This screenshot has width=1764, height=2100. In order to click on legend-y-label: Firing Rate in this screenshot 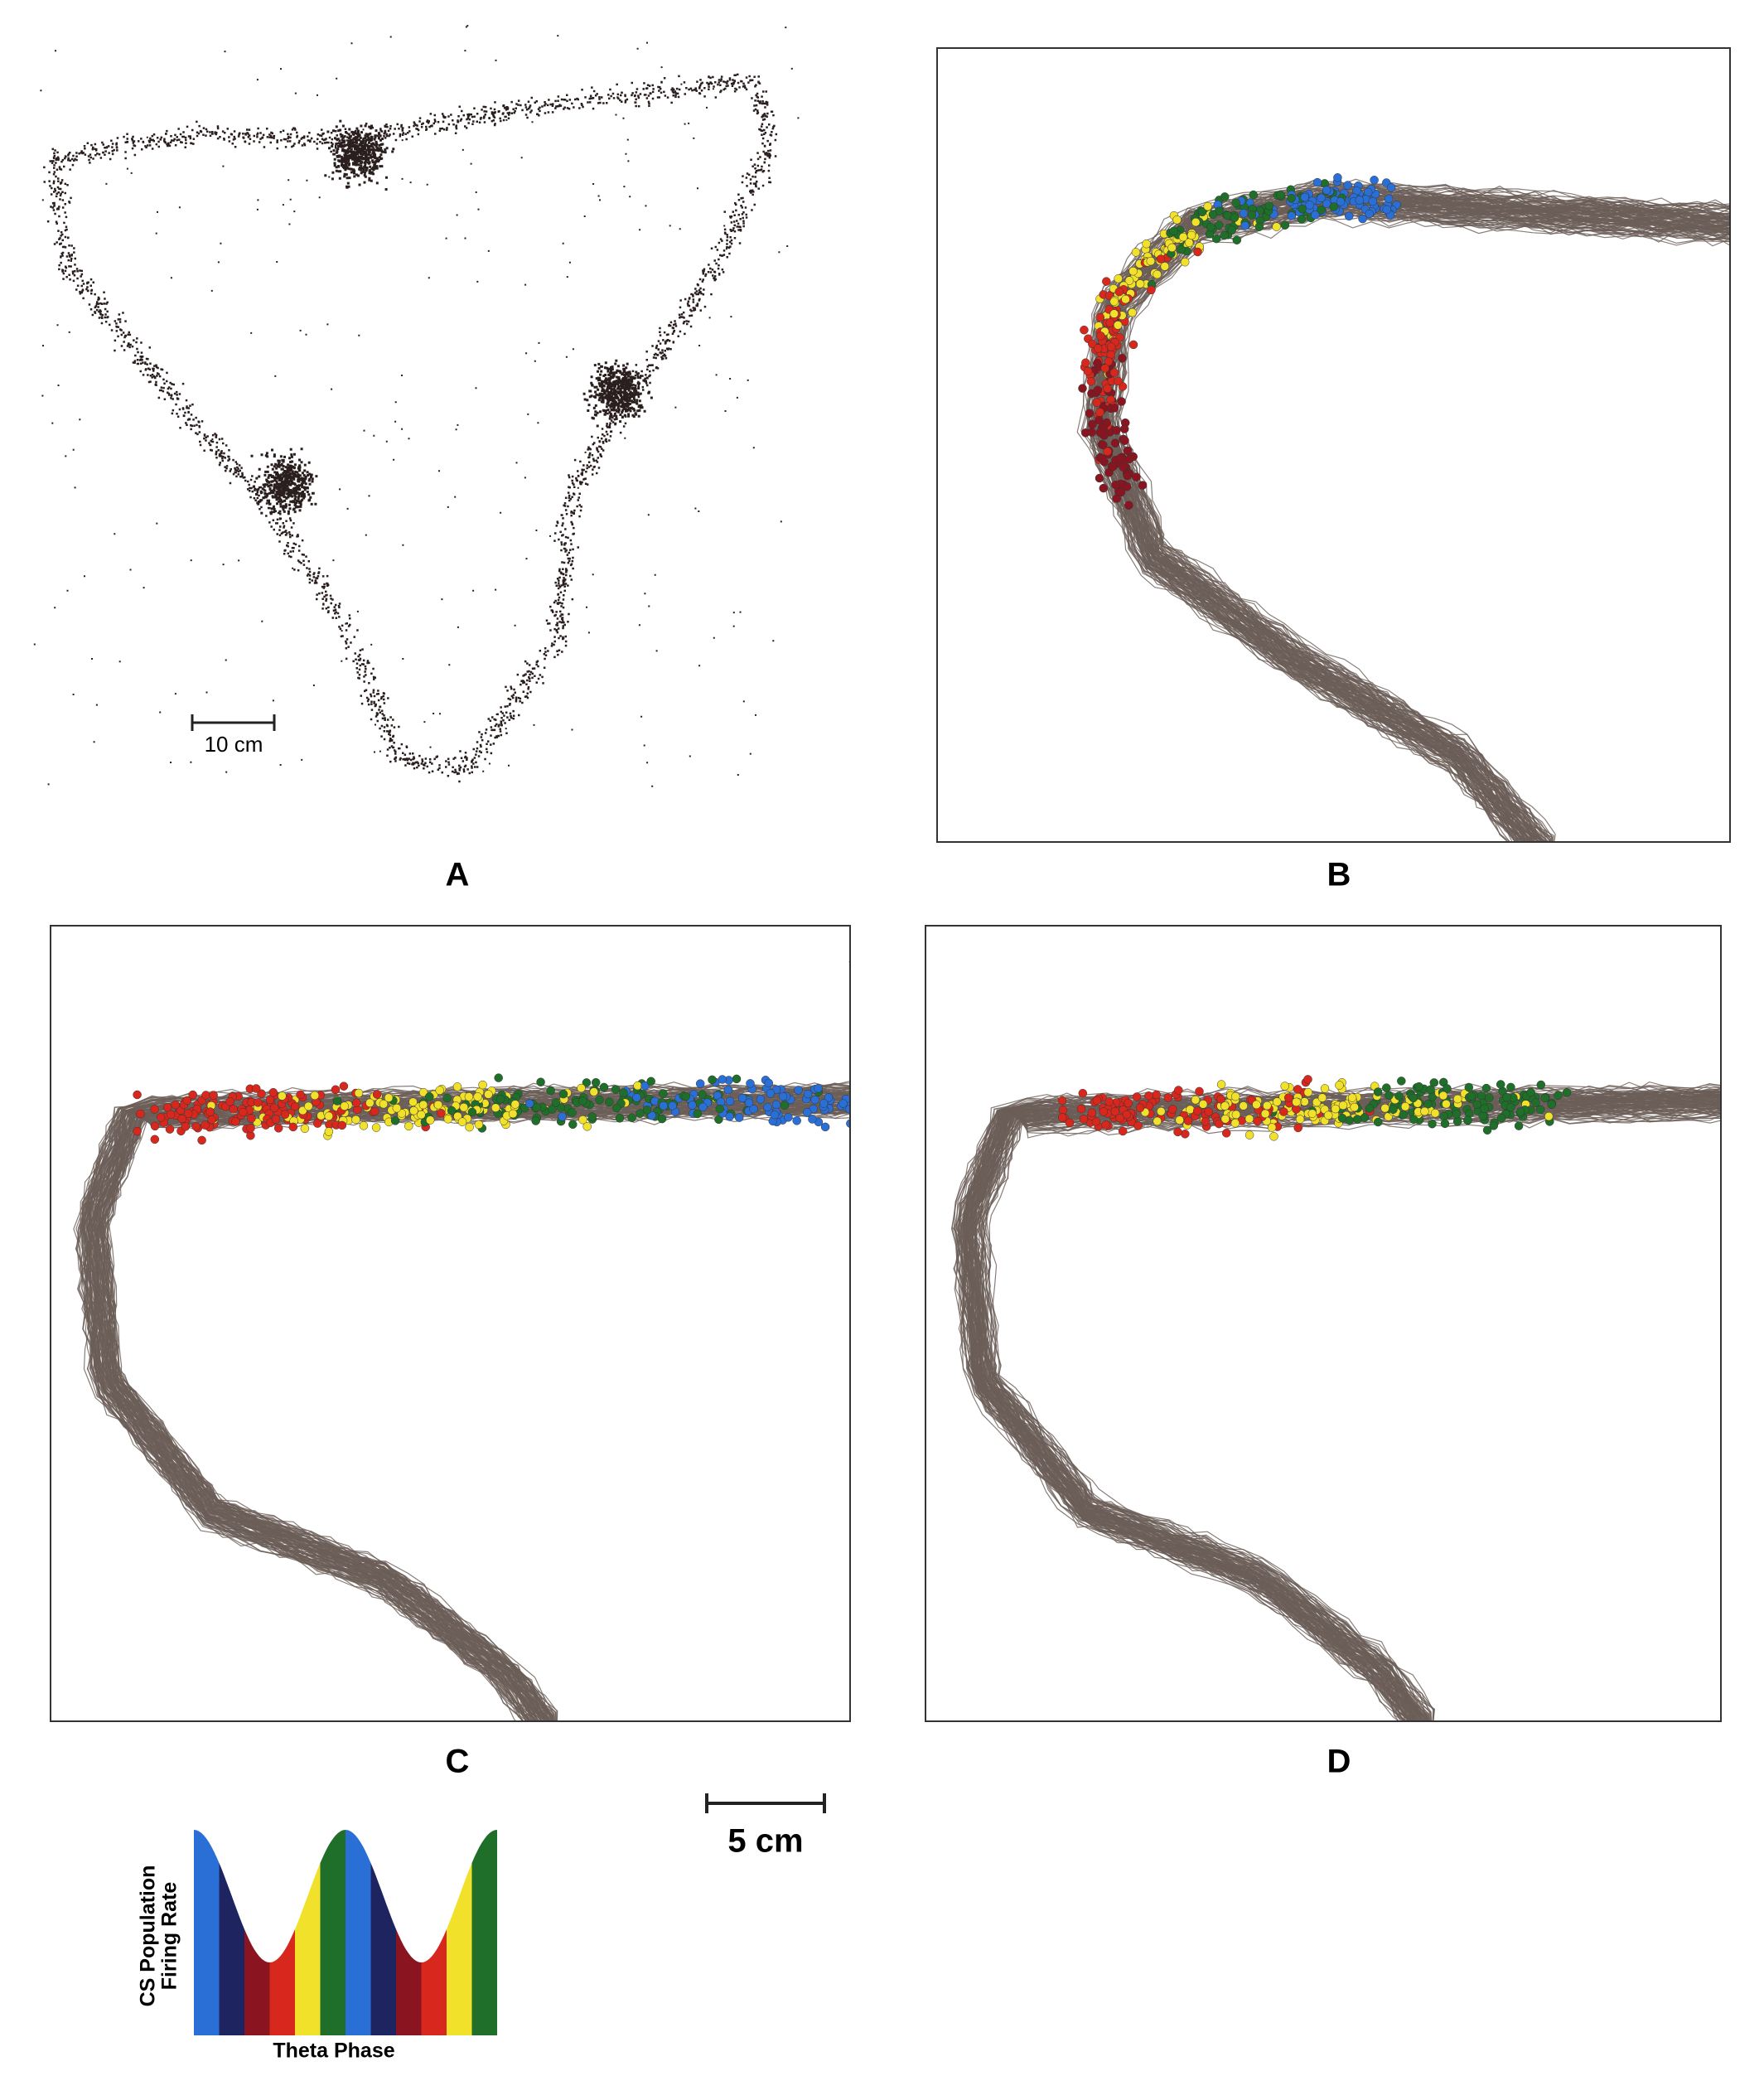, I will do `click(169, 1936)`.